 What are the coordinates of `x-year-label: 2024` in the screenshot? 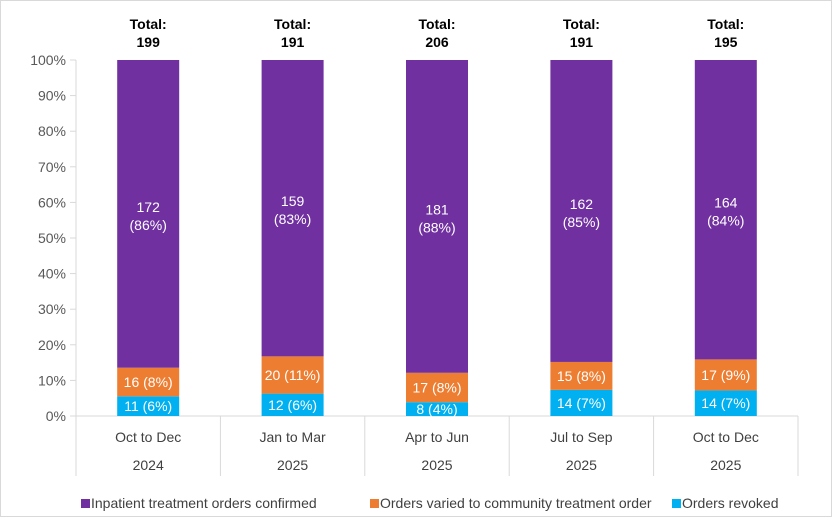 It's located at (148, 465).